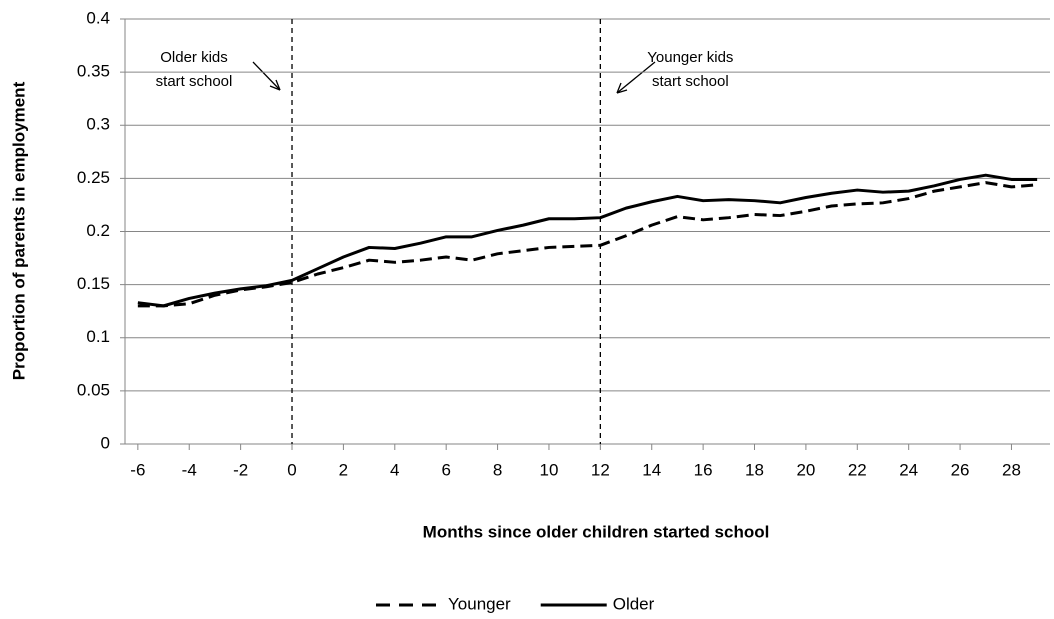  Describe the element at coordinates (394, 469) in the screenshot. I see `x-tick-label: 4` at that location.